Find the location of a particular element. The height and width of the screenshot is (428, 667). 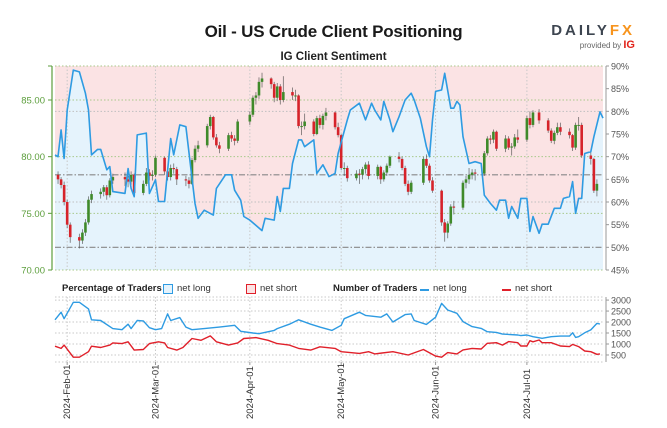

price-tick-label: 70.00 is located at coordinates (33, 271).